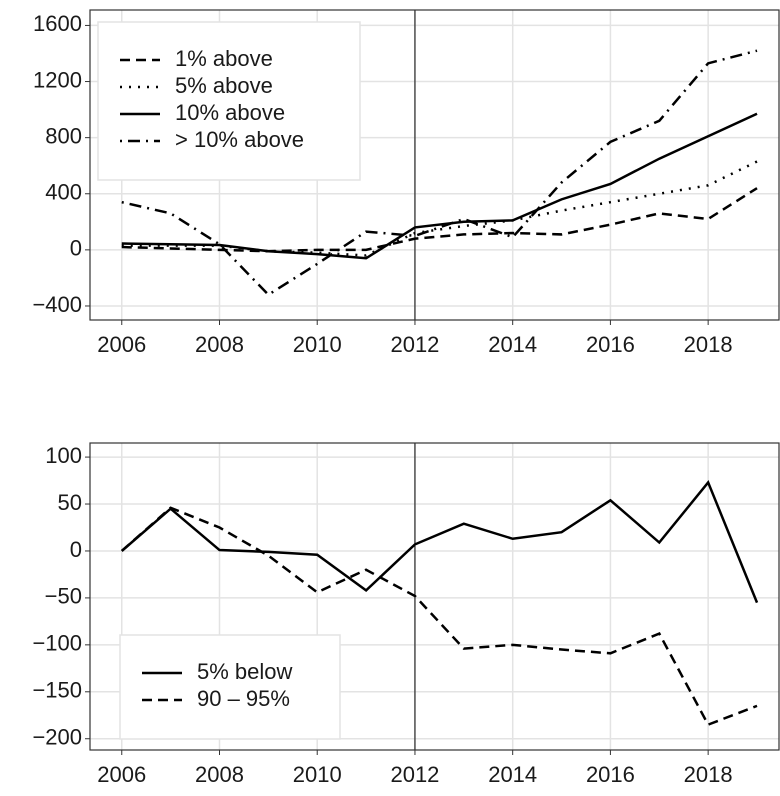 The height and width of the screenshot is (796, 780). Describe the element at coordinates (63, 135) in the screenshot. I see `y-tick-label: 800` at that location.